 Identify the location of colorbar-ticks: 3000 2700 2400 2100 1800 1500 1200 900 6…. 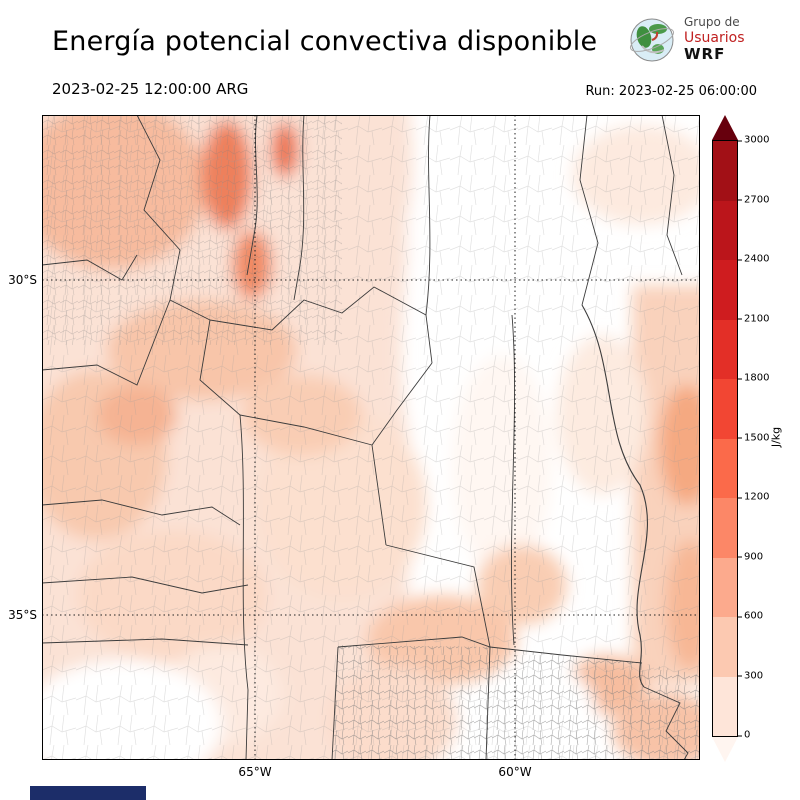
(763, 438).